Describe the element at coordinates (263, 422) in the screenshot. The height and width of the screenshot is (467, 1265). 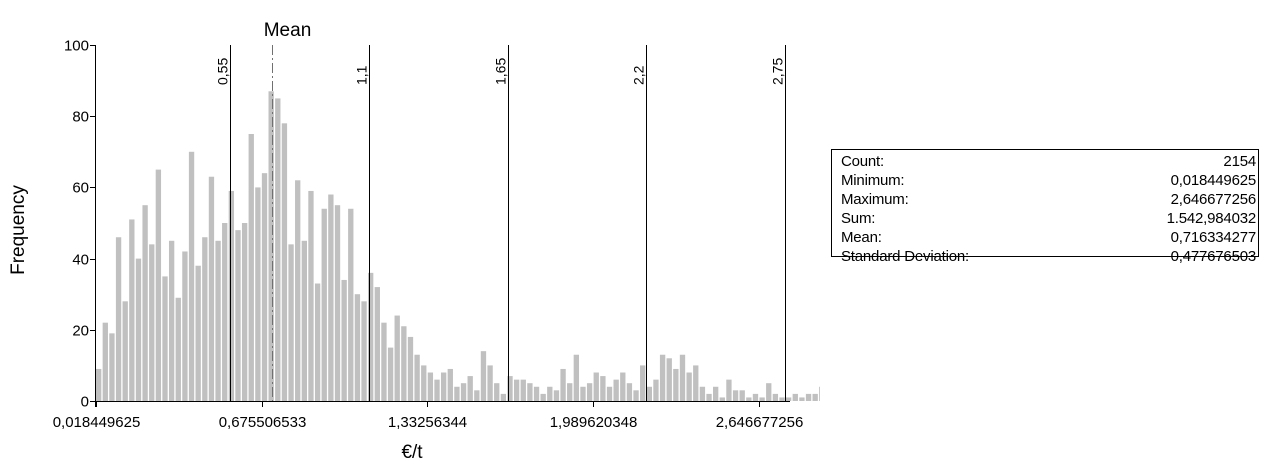
I see `x-tick-label: 0,675506533` at that location.